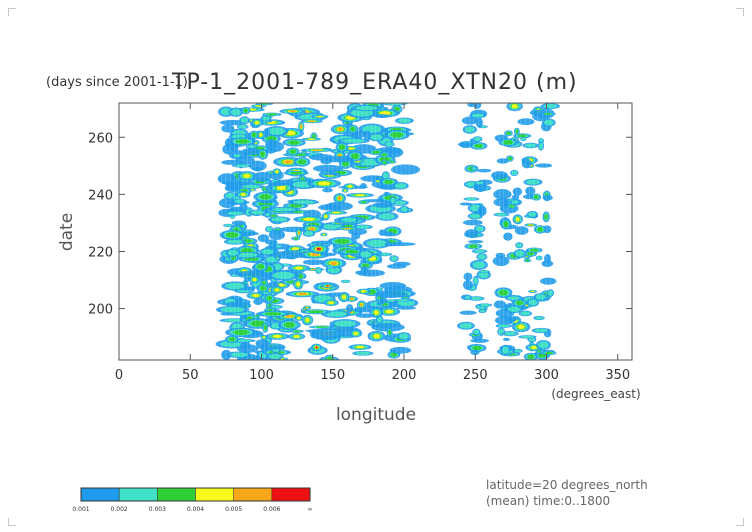 This screenshot has width=752, height=532. I want to click on colorbar-label: 0.006, so click(271, 509).